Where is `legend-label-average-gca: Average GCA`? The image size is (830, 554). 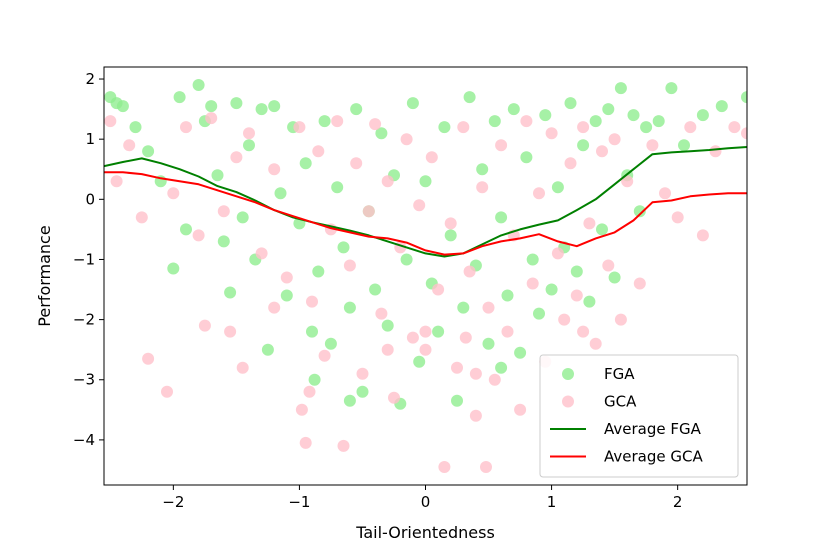
legend-label-average-gca: Average GCA is located at coordinates (653, 457).